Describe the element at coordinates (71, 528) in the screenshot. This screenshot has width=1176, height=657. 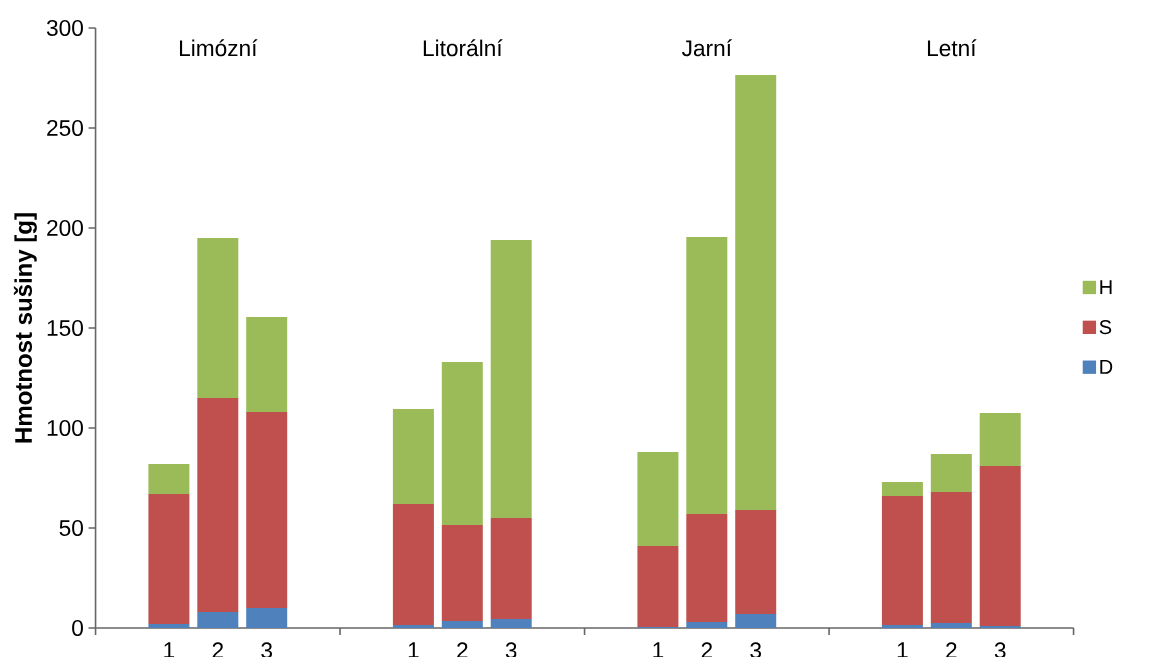
I see `y-tick-label: 50` at that location.